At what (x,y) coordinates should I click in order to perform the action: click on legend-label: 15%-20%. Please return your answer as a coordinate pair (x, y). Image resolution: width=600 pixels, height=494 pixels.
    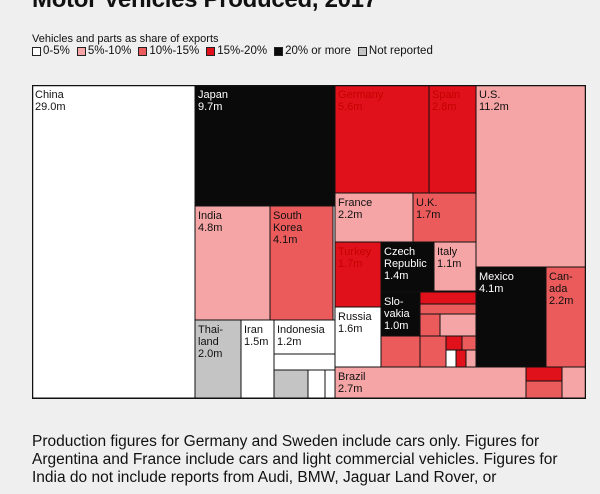
    Looking at the image, I should click on (242, 51).